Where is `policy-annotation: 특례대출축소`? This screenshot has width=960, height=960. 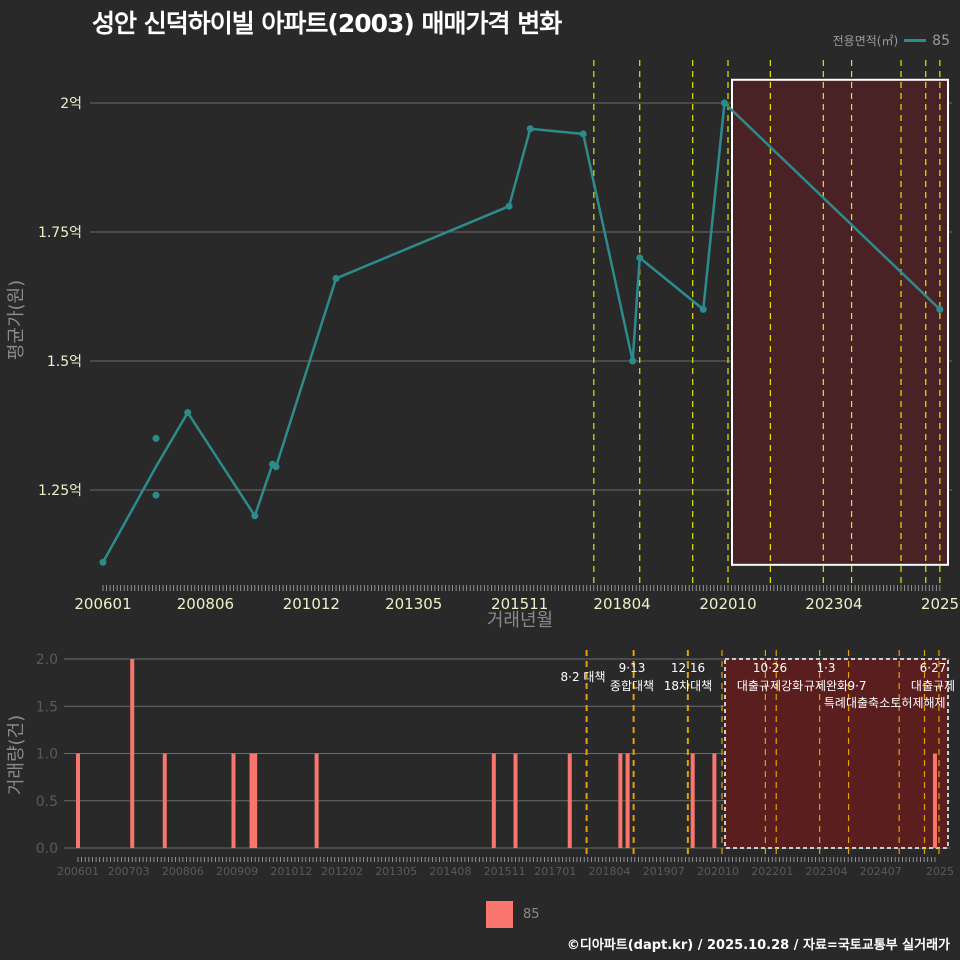
policy-annotation: 특례대출축소 is located at coordinates (857, 703).